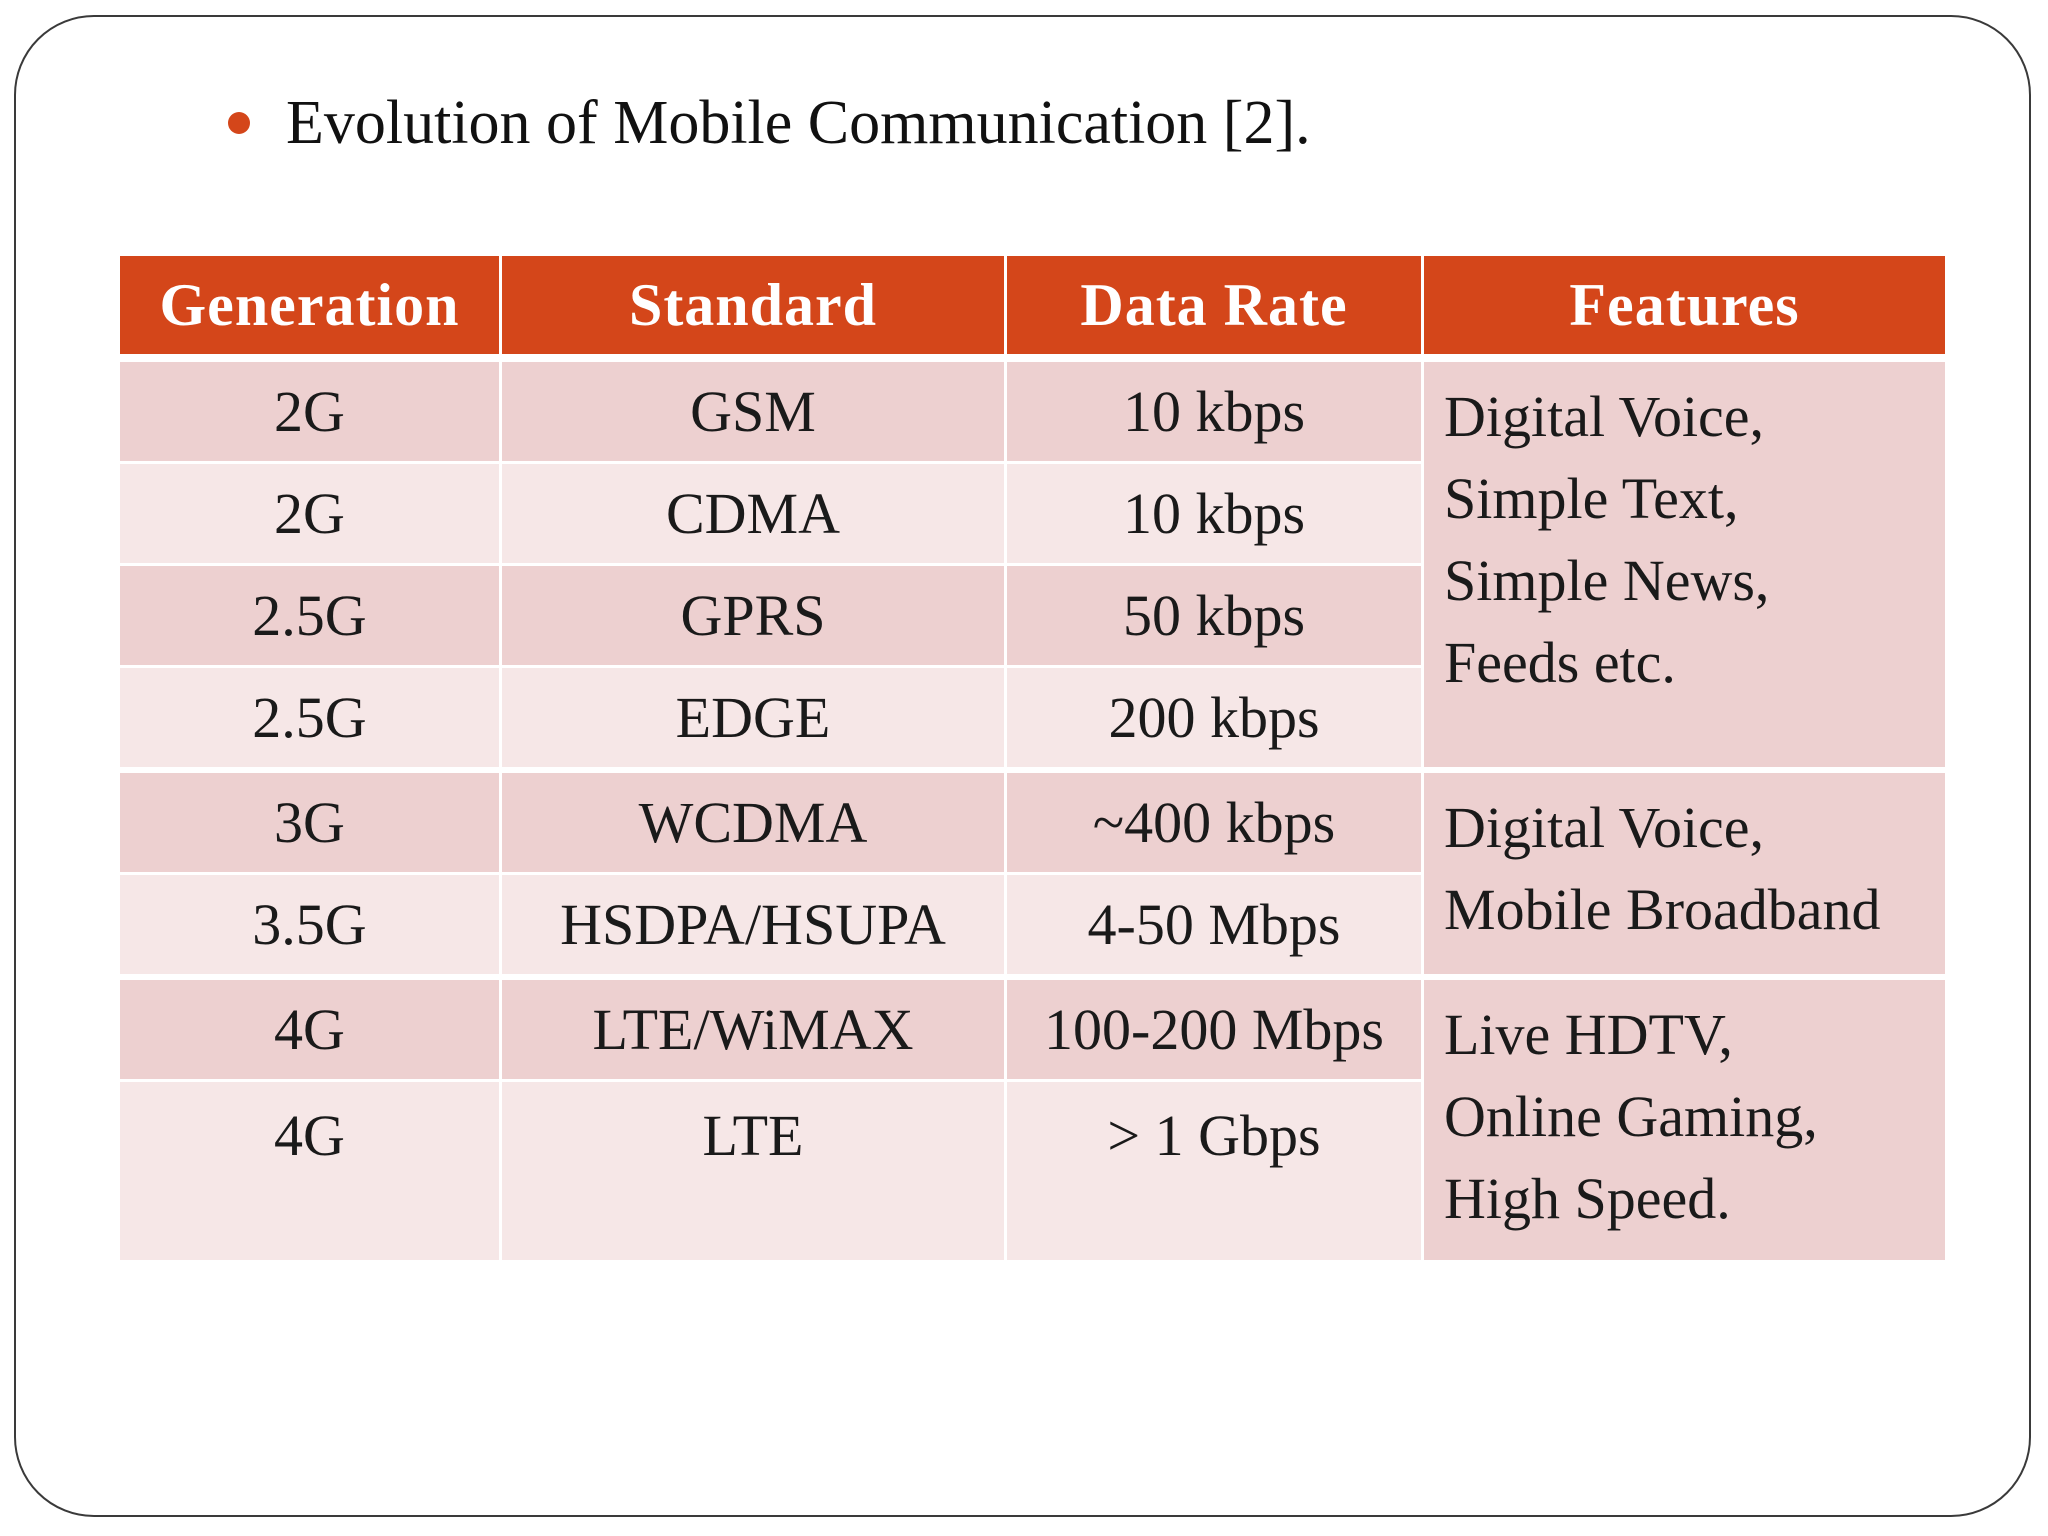  What do you see at coordinates (1215, 1172) in the screenshot?
I see `data-rate-cell: > 1 Gbps` at bounding box center [1215, 1172].